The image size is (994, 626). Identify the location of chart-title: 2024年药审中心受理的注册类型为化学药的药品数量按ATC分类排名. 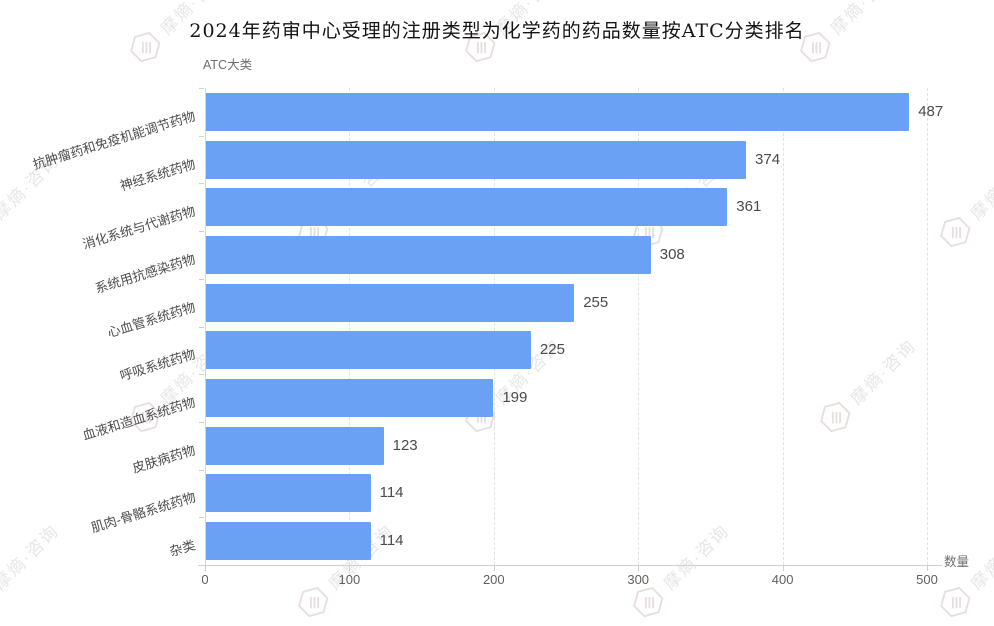
(497, 31).